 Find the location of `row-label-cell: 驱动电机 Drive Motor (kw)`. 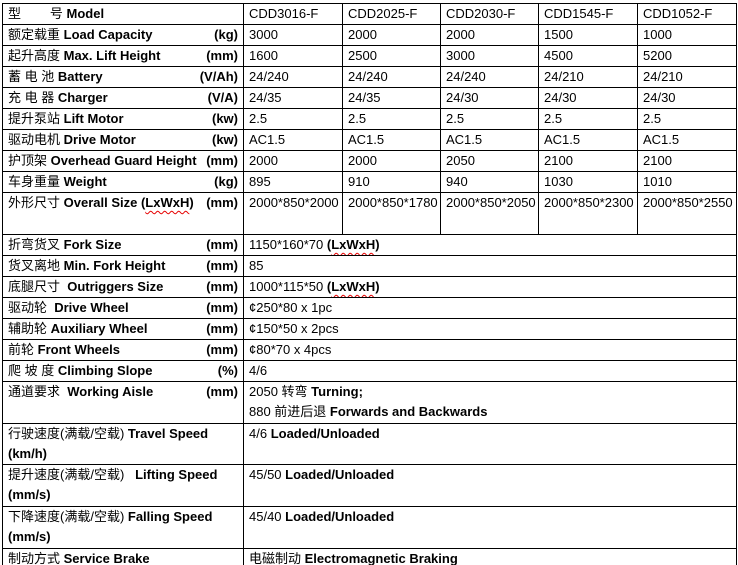

row-label-cell: 驱动电机 Drive Motor (kw) is located at coordinates (123, 140).